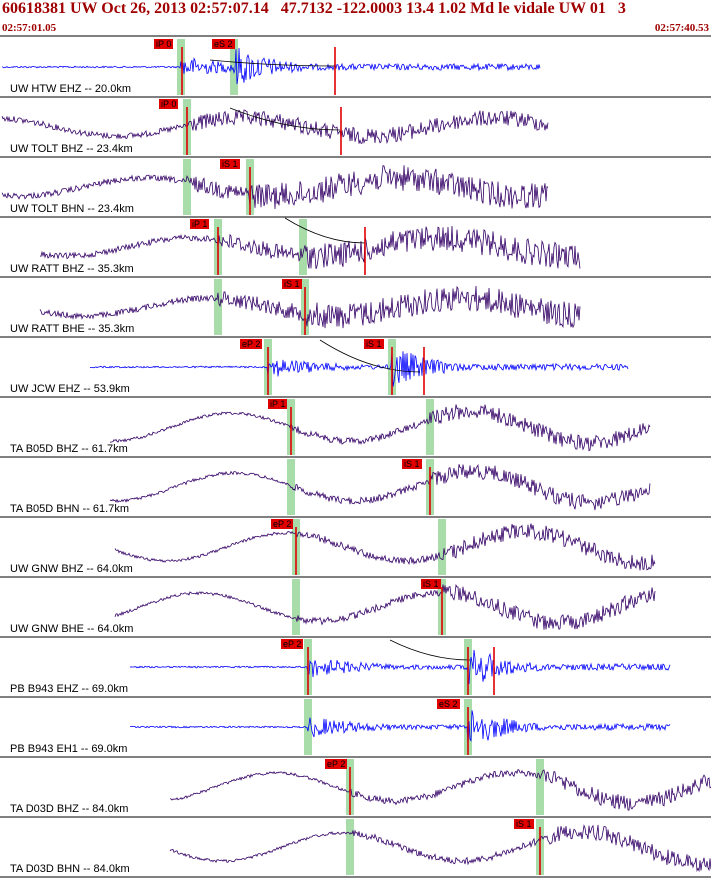  What do you see at coordinates (69, 689) in the screenshot?
I see `station-label: PB B943 EHZ -- 69.0km` at bounding box center [69, 689].